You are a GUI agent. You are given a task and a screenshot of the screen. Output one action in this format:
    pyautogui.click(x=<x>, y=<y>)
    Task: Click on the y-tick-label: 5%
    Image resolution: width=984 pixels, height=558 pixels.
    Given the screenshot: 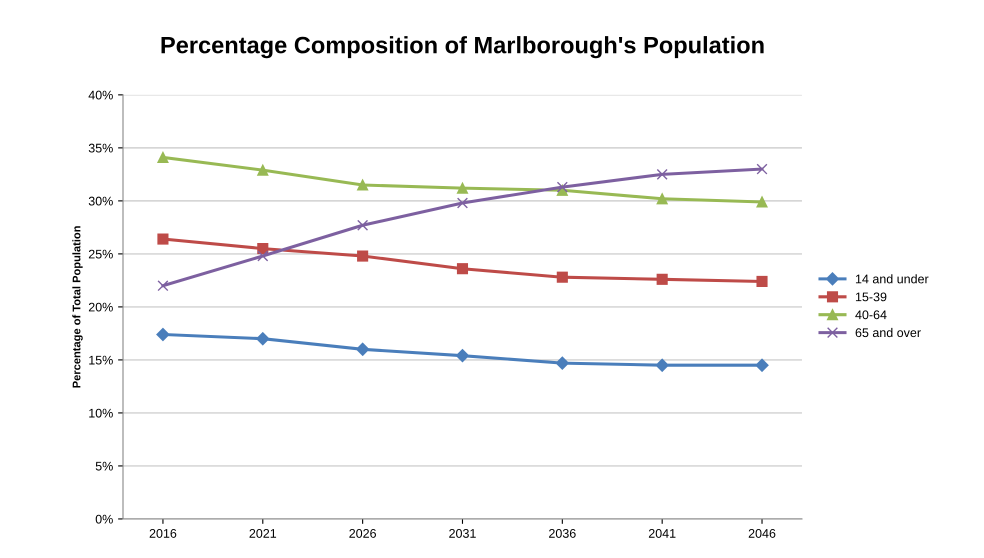 What is the action you would take?
    pyautogui.click(x=104, y=466)
    